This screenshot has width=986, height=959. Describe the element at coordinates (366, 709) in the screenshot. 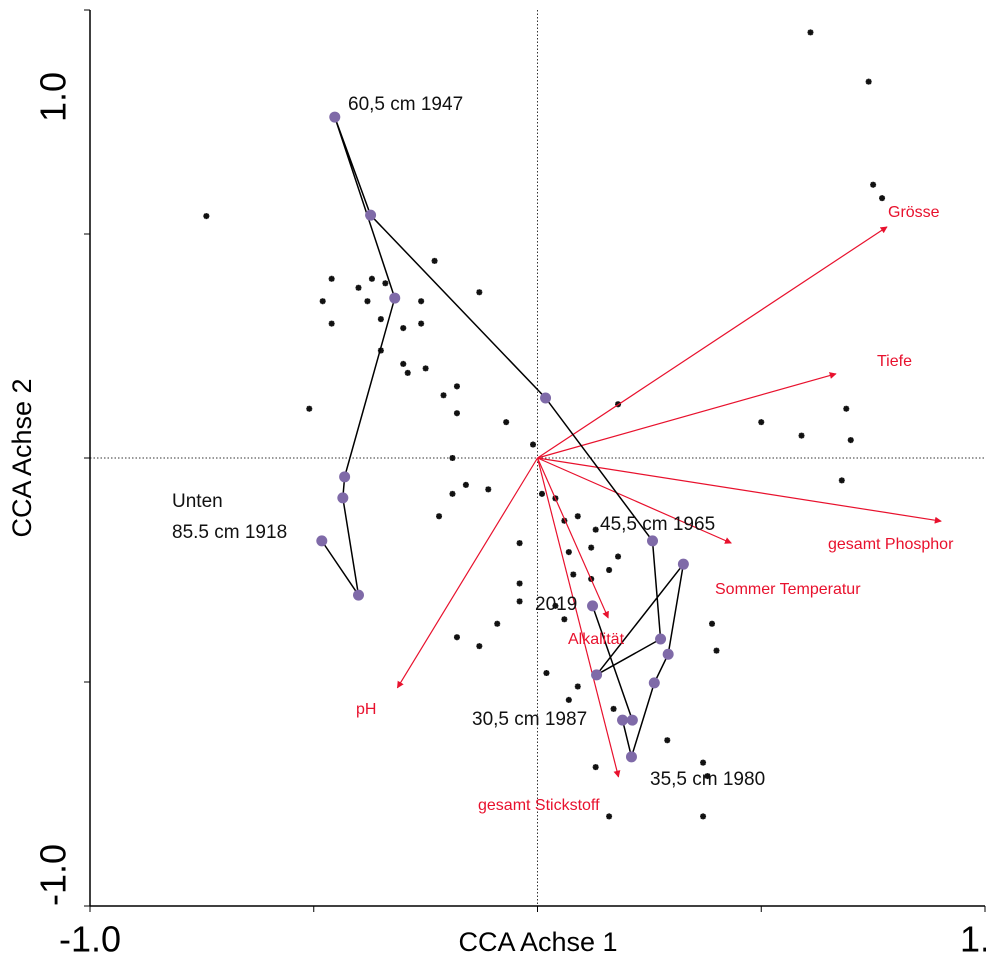

I see `arrow-label: pH` at that location.